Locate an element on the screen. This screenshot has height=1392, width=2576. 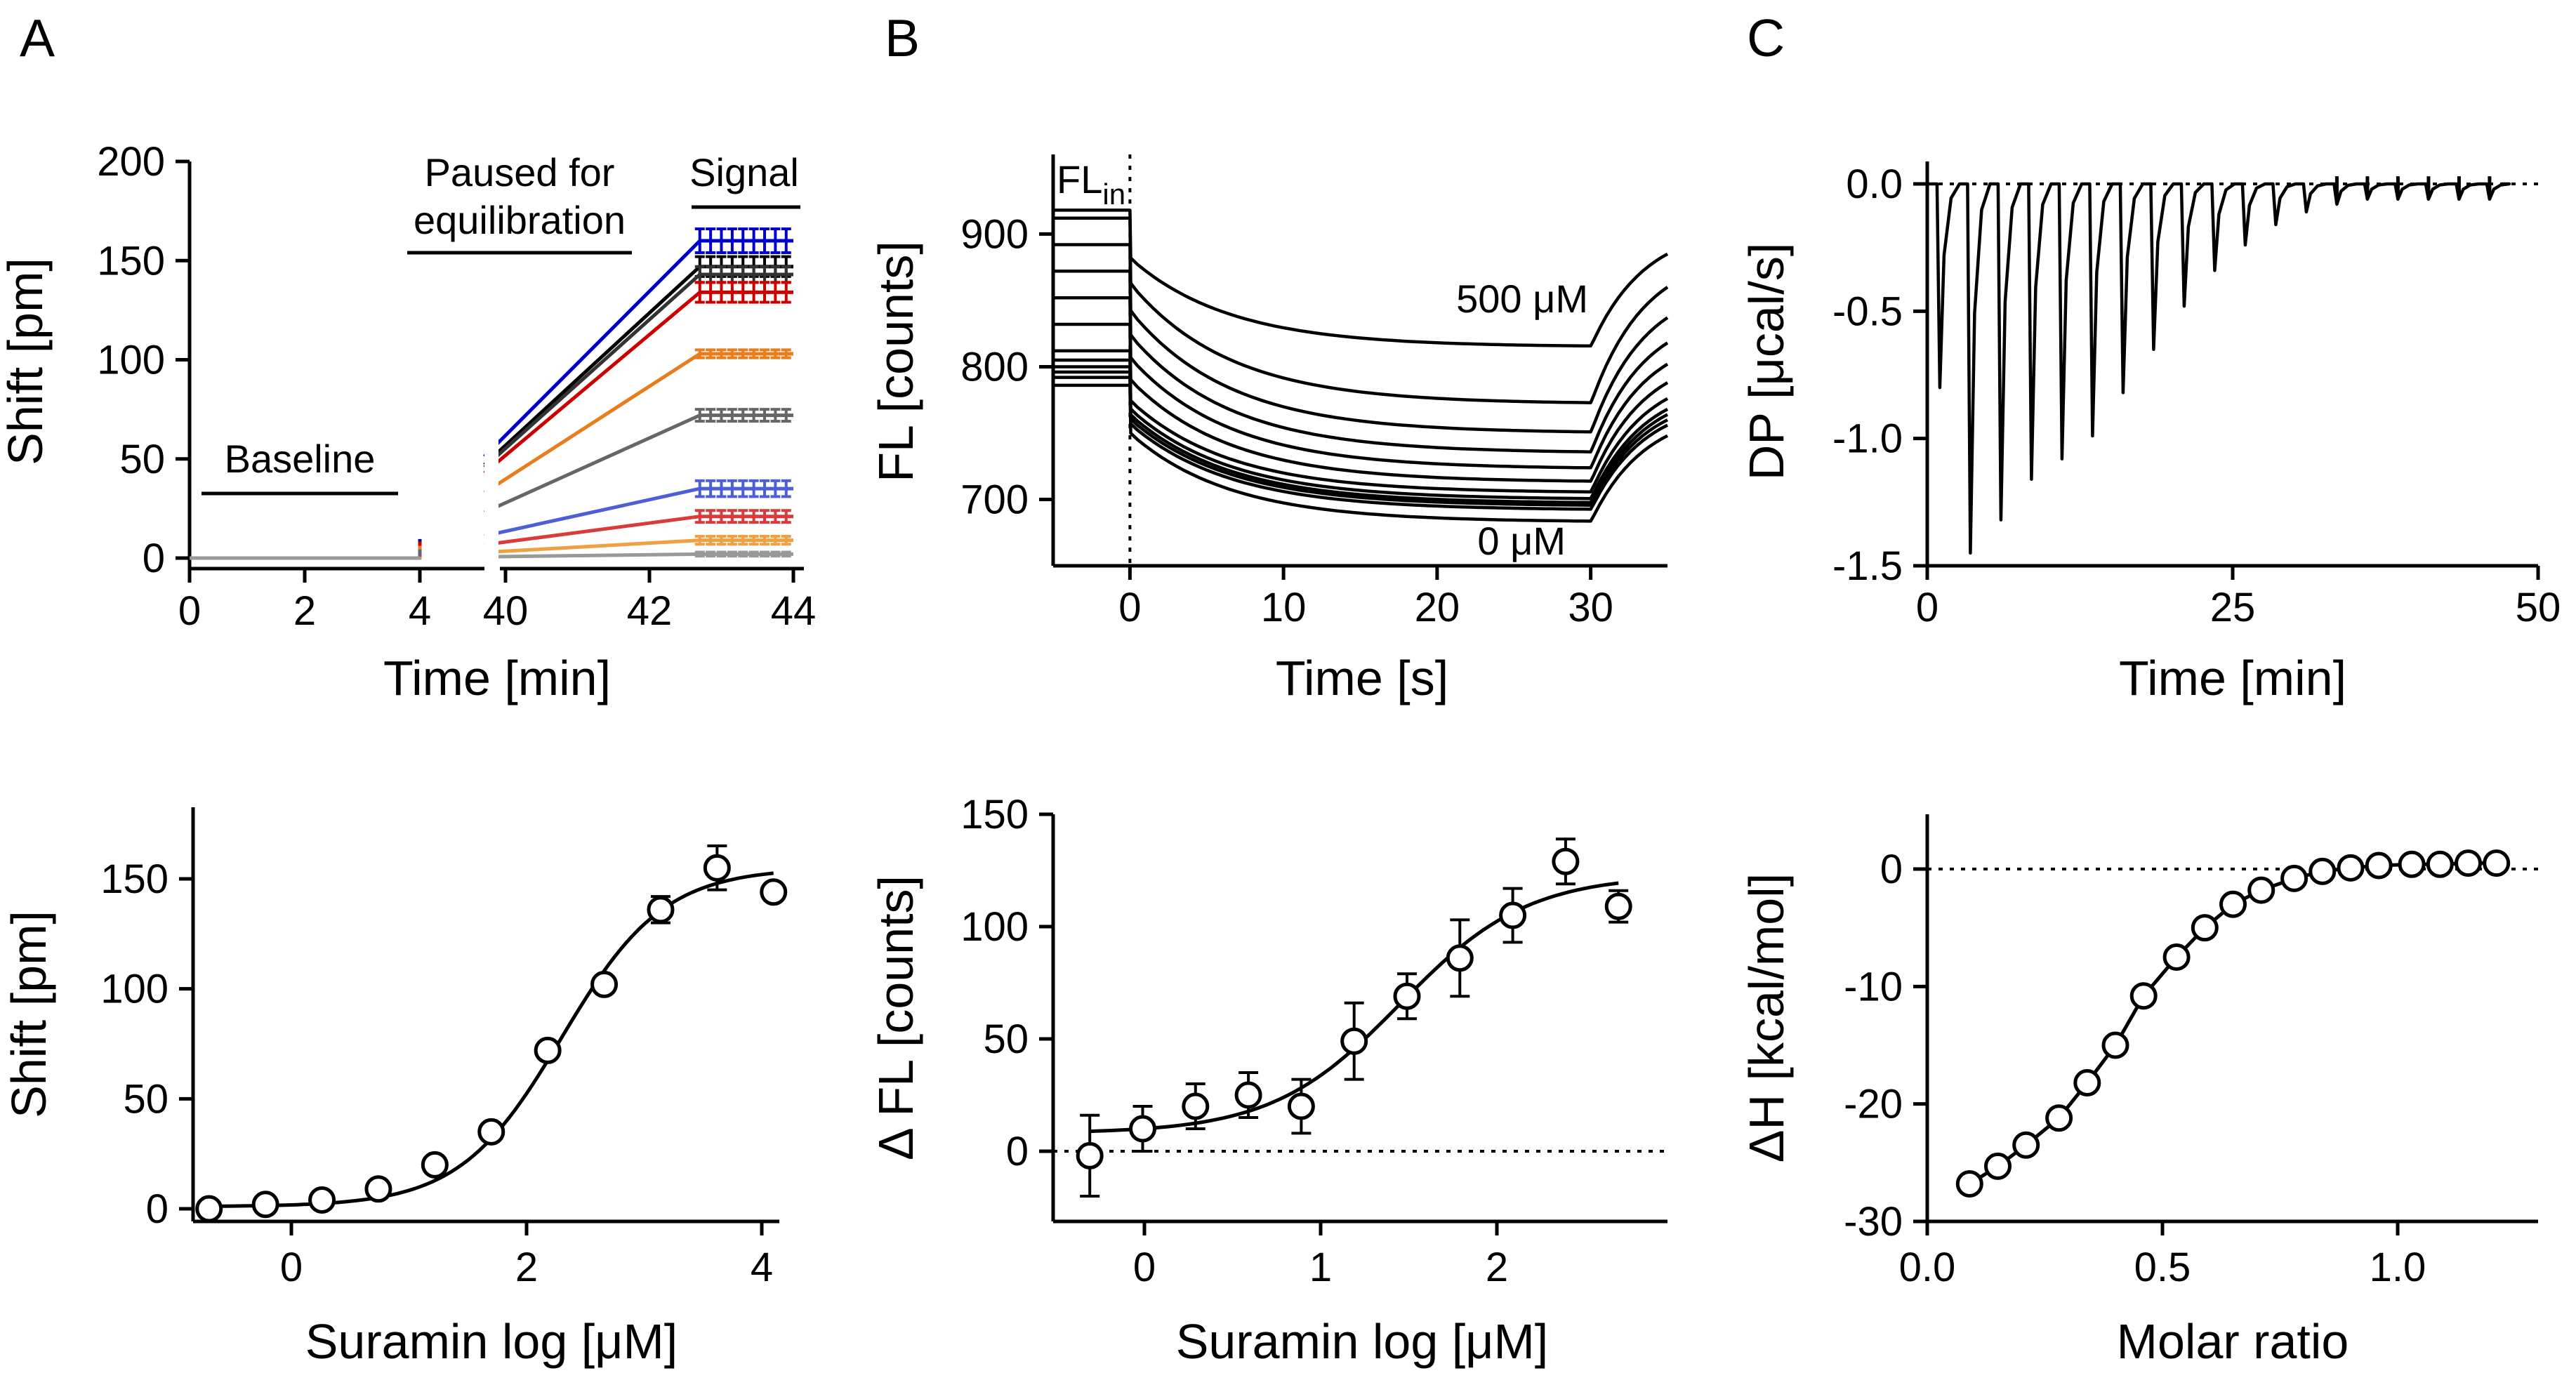
x-axis-label: Time [min] is located at coordinates (2232, 678).